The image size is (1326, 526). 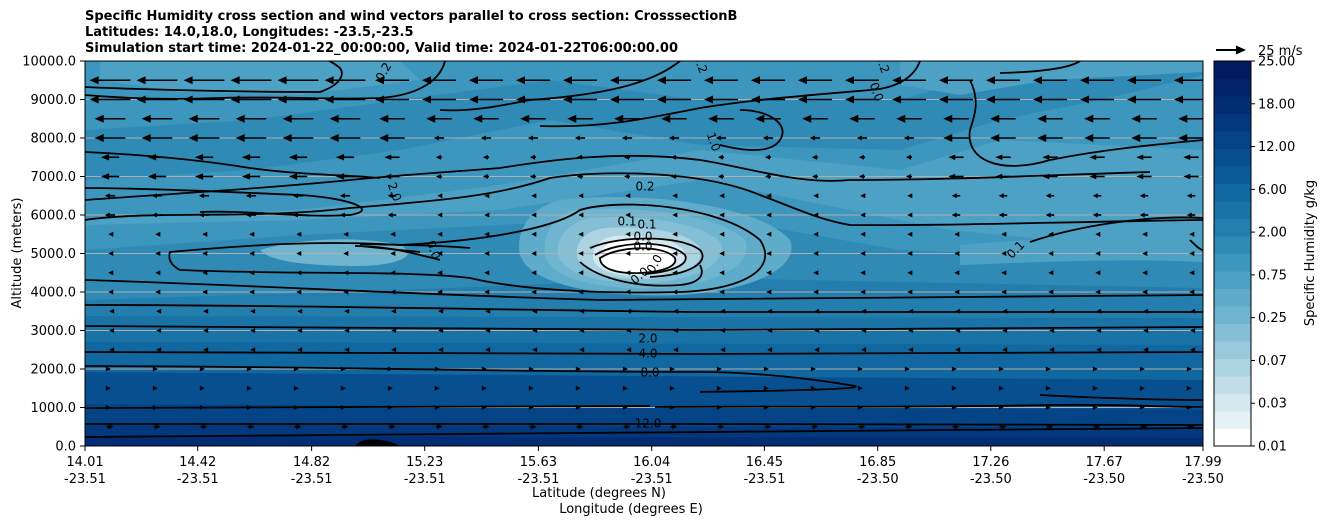 What do you see at coordinates (649, 373) in the screenshot?
I see `contour-label: 8.0` at bounding box center [649, 373].